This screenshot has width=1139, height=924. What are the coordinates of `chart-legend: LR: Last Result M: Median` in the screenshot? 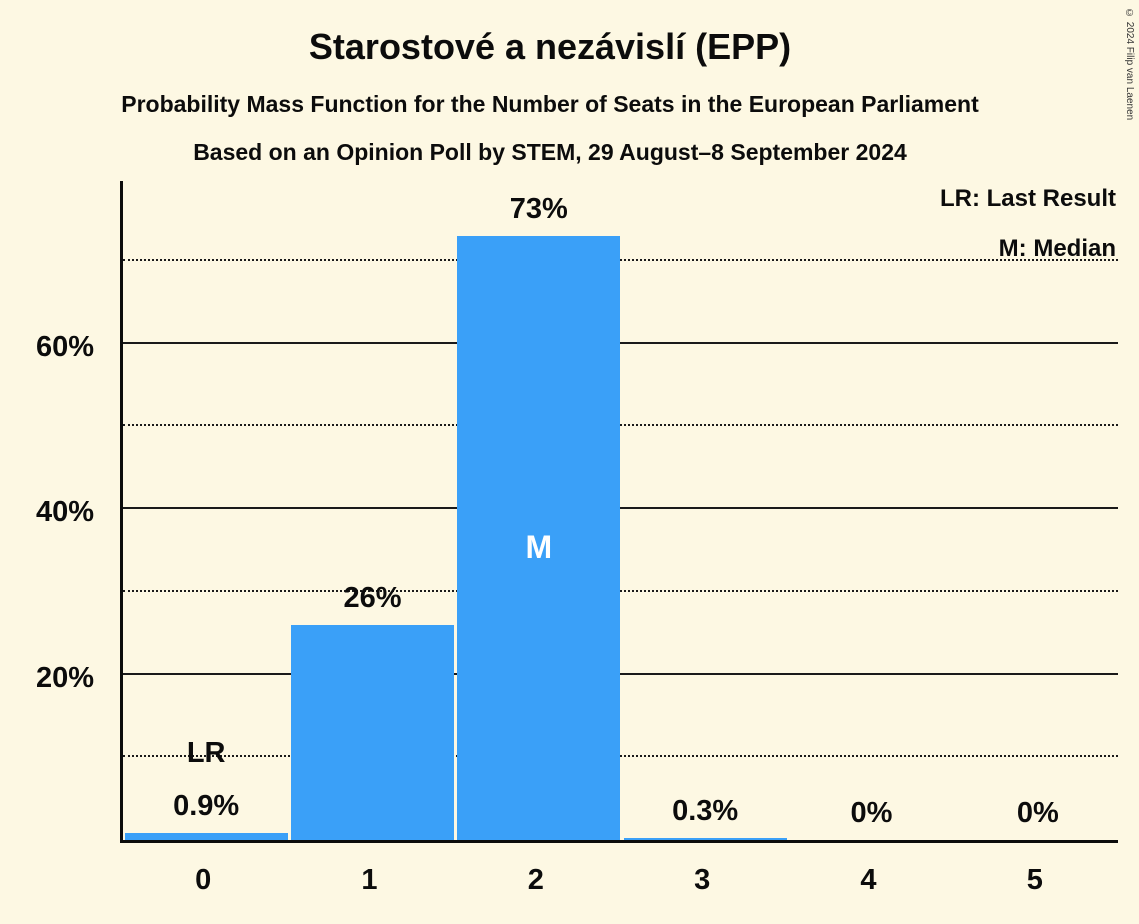 It's located at (1028, 235).